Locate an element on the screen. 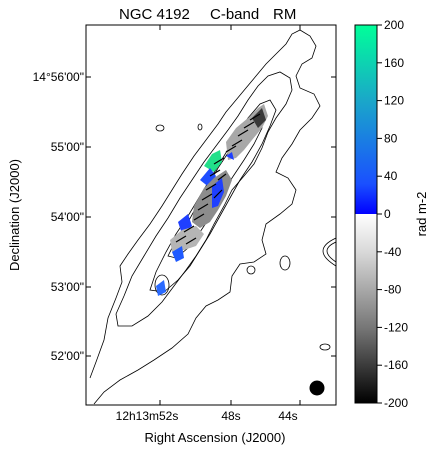 The width and height of the screenshot is (437, 451). ra-tick-label: 12h13m52s is located at coordinates (147, 416).